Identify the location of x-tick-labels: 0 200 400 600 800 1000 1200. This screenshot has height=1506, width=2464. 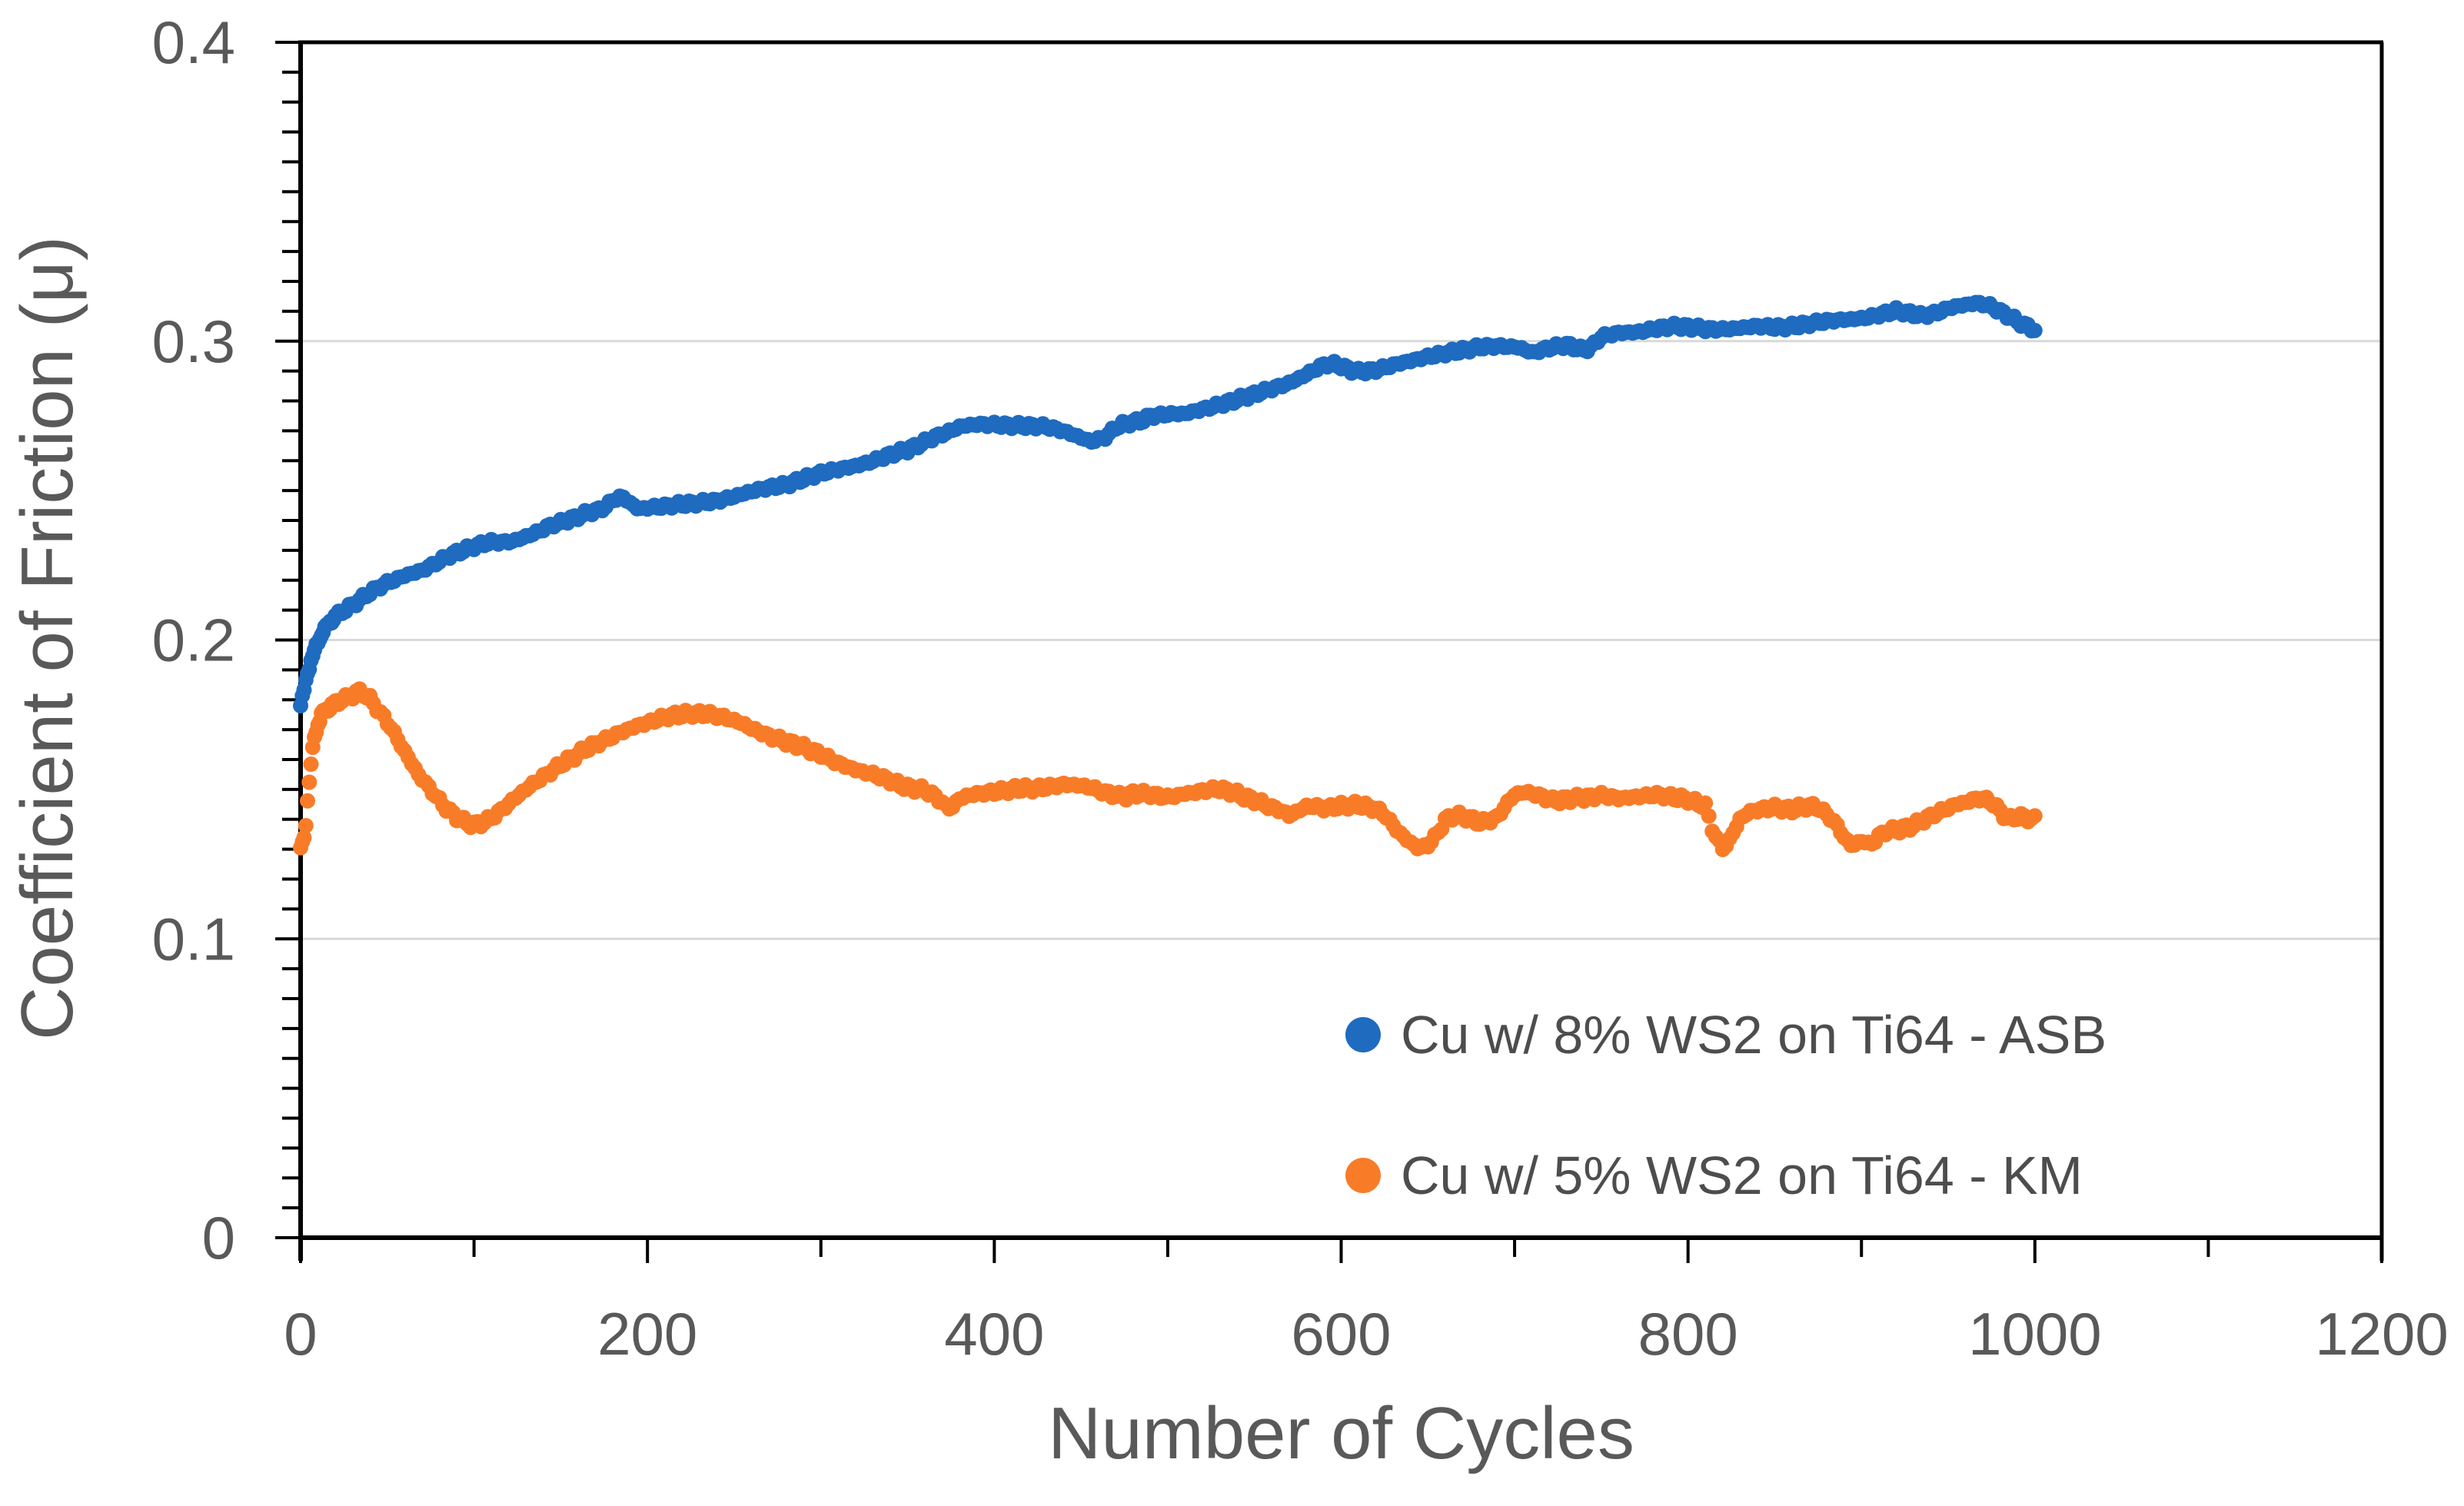
(1366, 1334).